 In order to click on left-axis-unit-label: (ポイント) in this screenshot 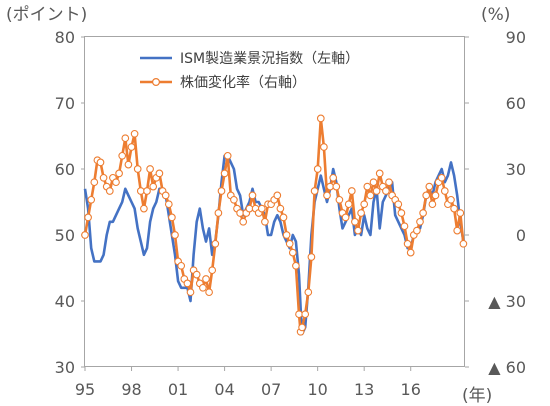, I will do `click(46, 15)`.